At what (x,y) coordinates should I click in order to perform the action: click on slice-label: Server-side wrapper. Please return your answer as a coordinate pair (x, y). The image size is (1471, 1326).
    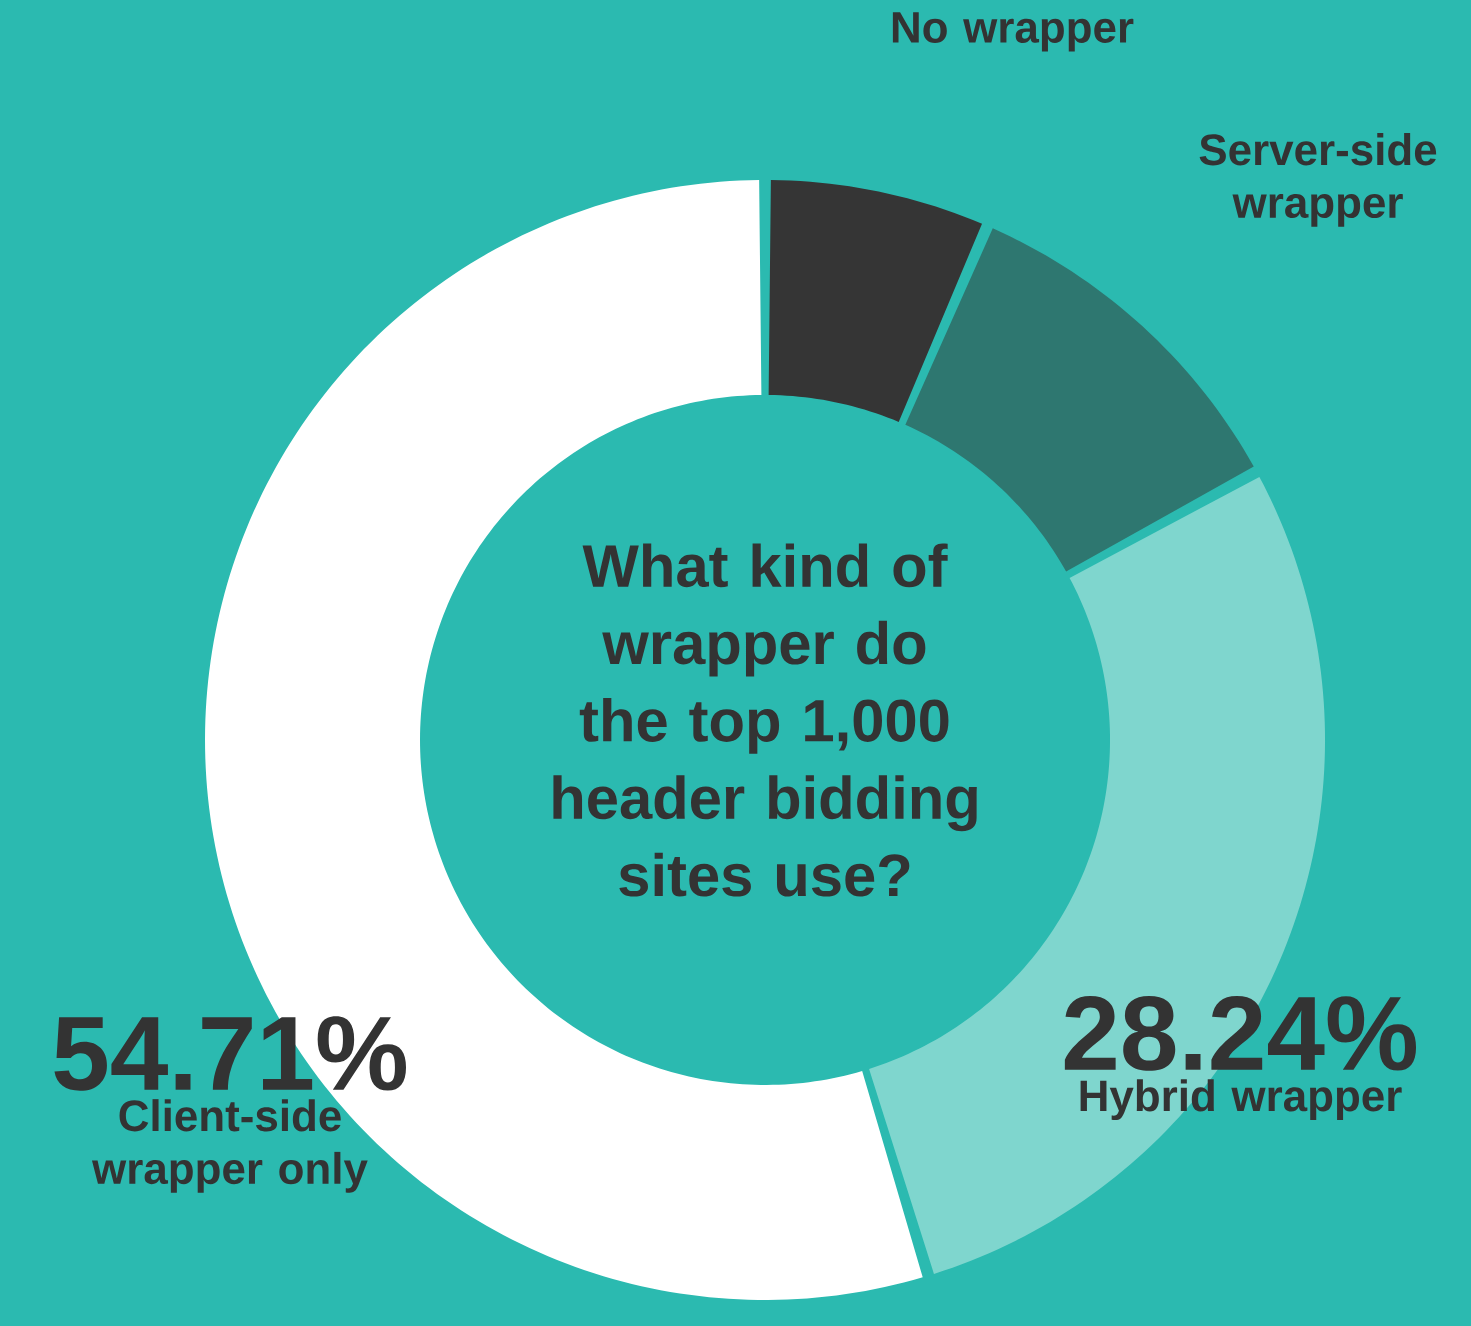
    Looking at the image, I should click on (1318, 180).